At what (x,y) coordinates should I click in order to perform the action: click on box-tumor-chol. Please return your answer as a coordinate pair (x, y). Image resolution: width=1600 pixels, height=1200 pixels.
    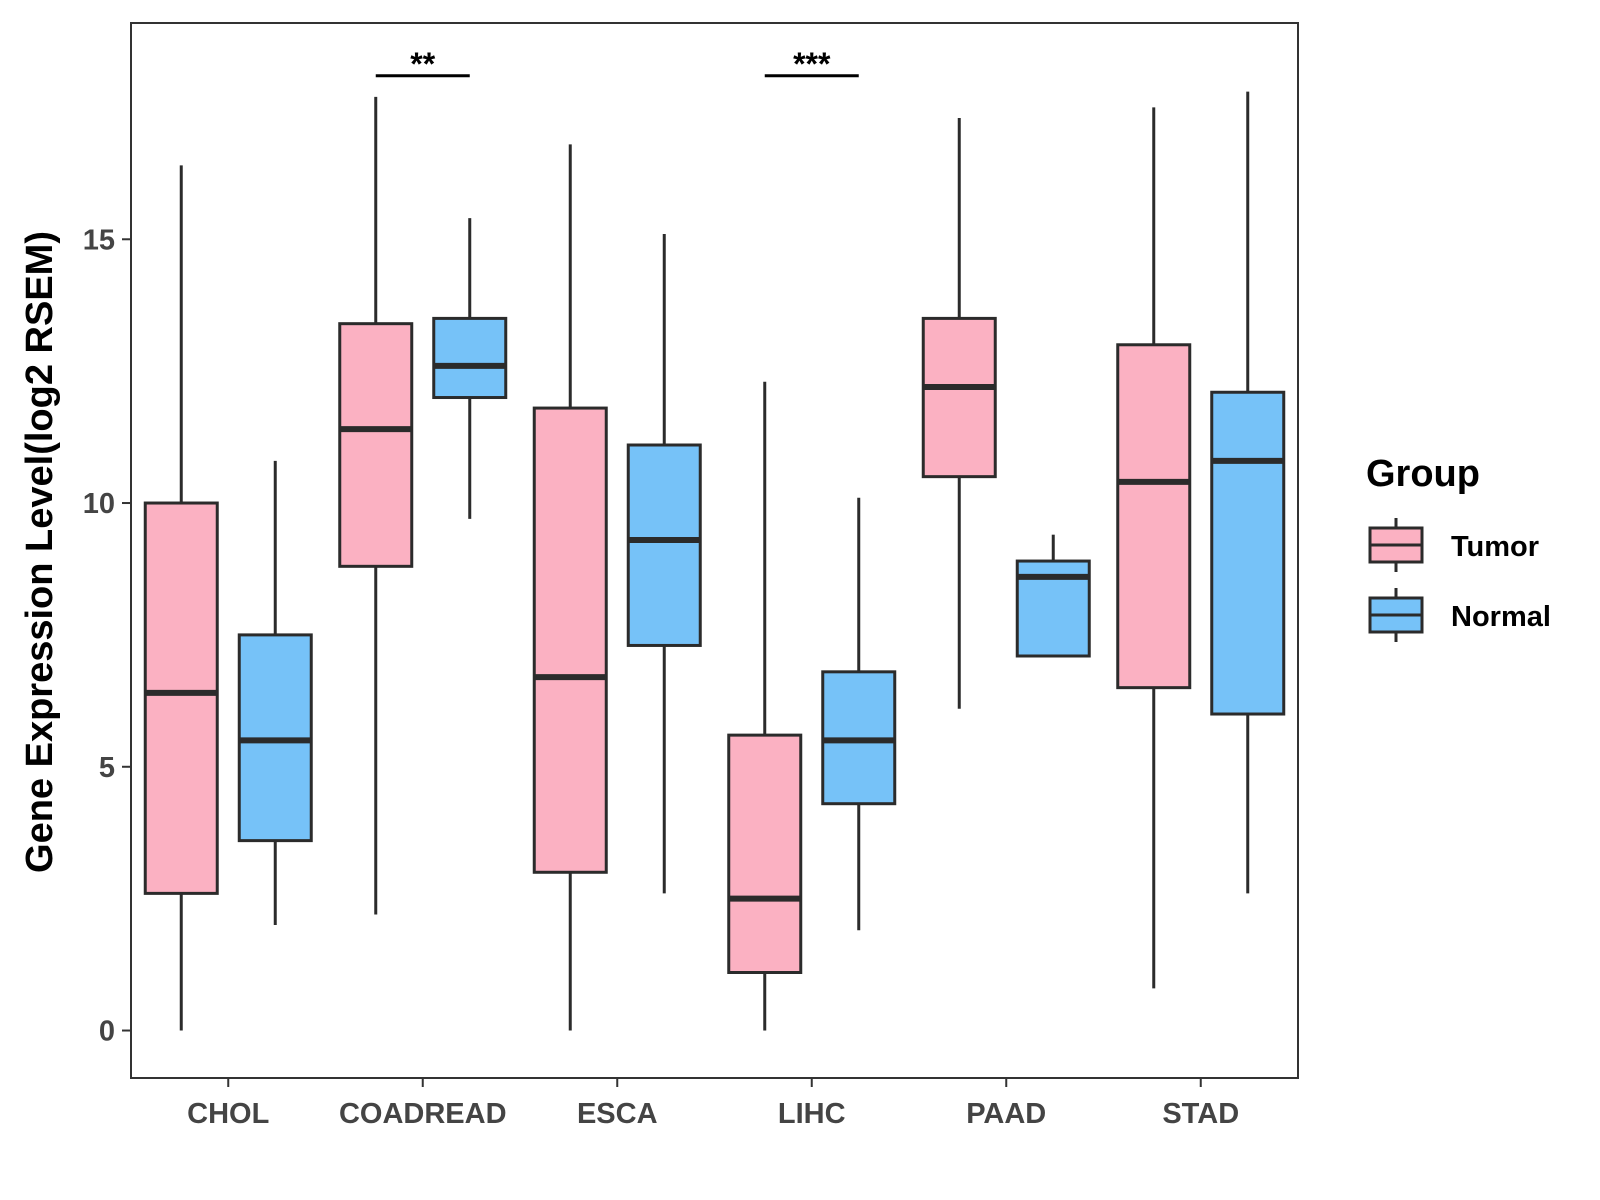
    Looking at the image, I should click on (181, 598).